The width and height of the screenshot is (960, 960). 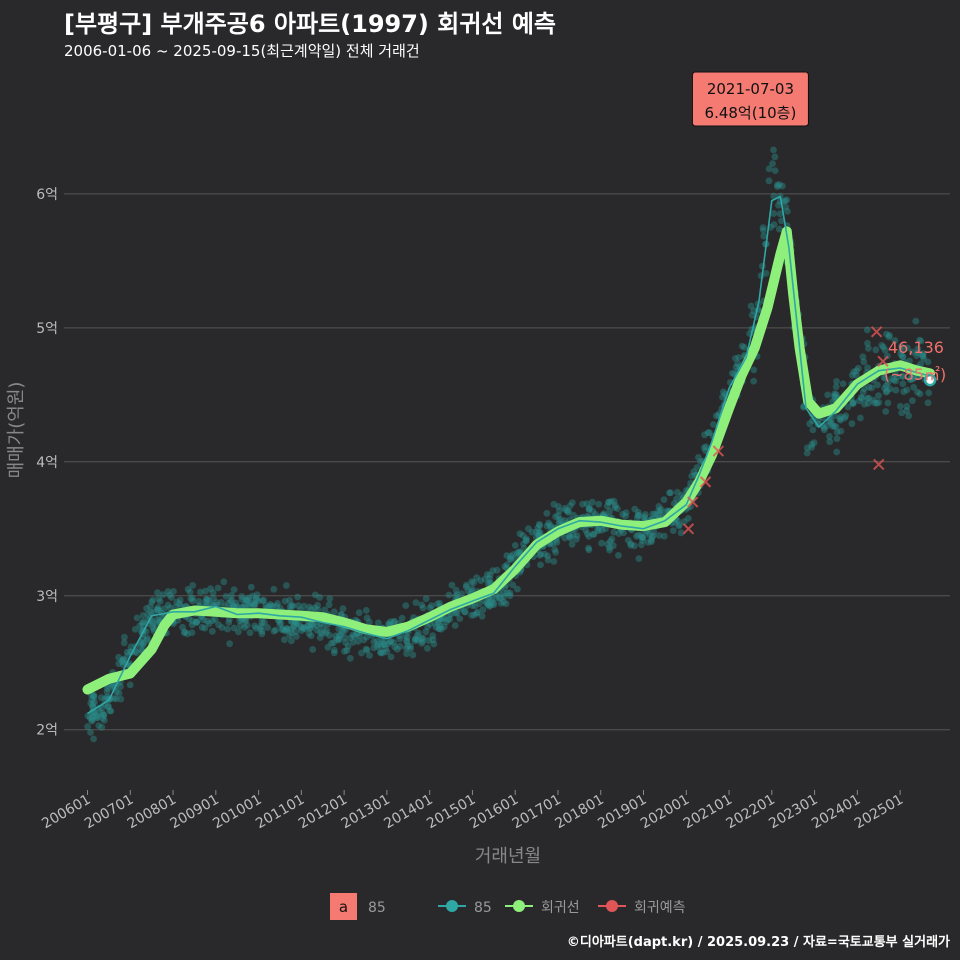 I want to click on prediction-point, so click(x=876, y=332).